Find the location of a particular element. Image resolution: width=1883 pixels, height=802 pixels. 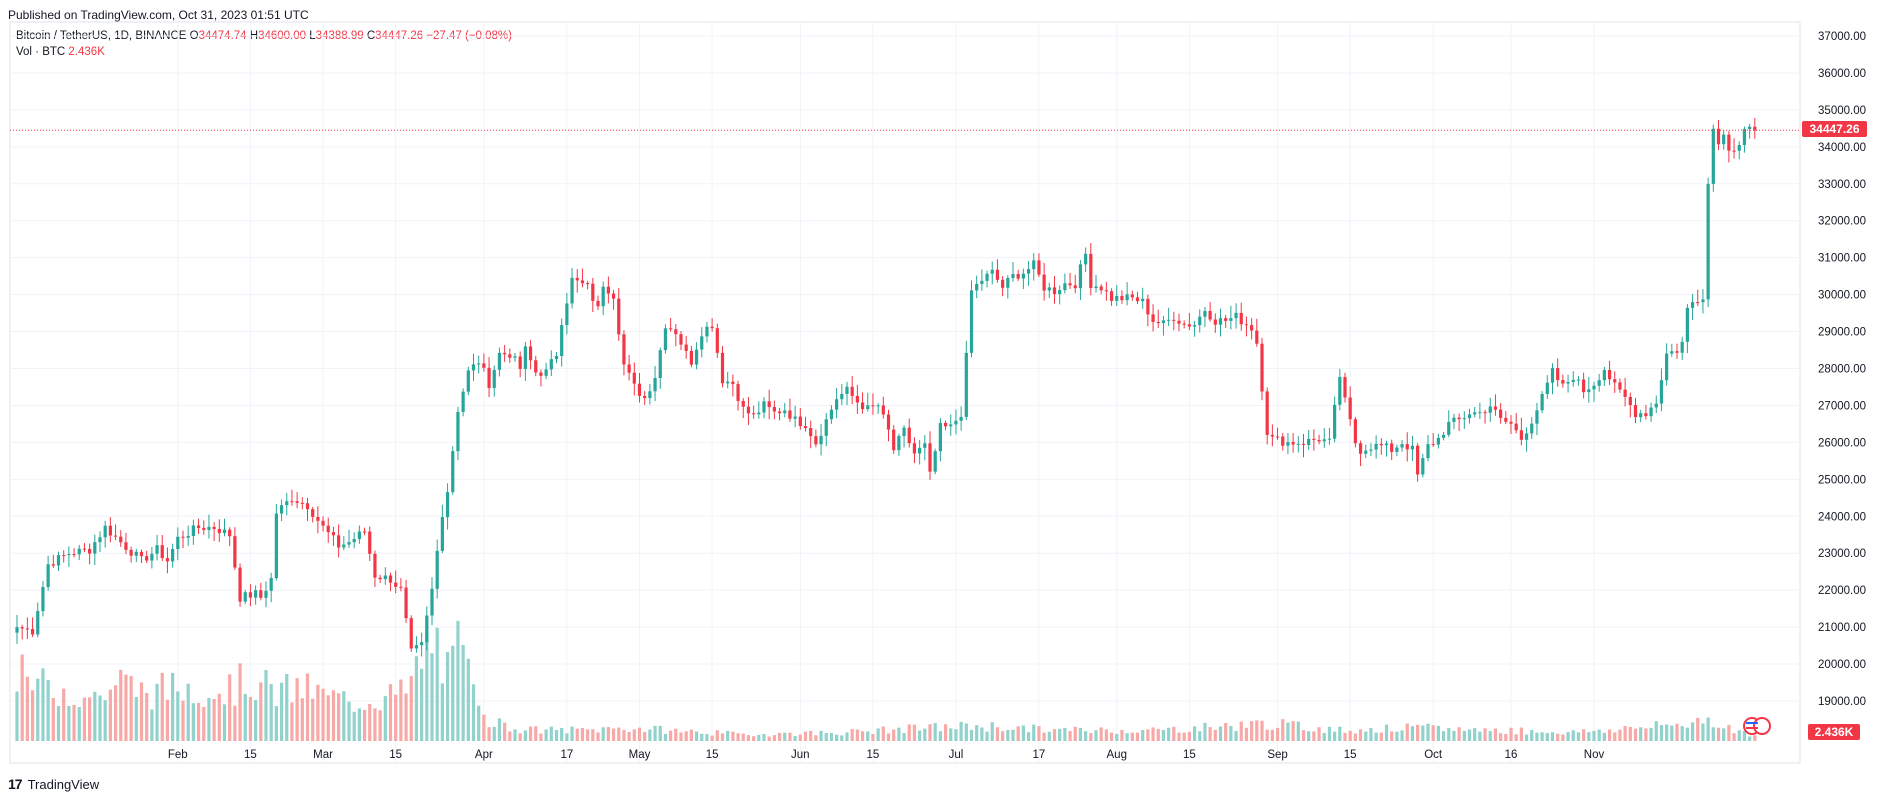

time-tick-label: 15 is located at coordinates (250, 755).